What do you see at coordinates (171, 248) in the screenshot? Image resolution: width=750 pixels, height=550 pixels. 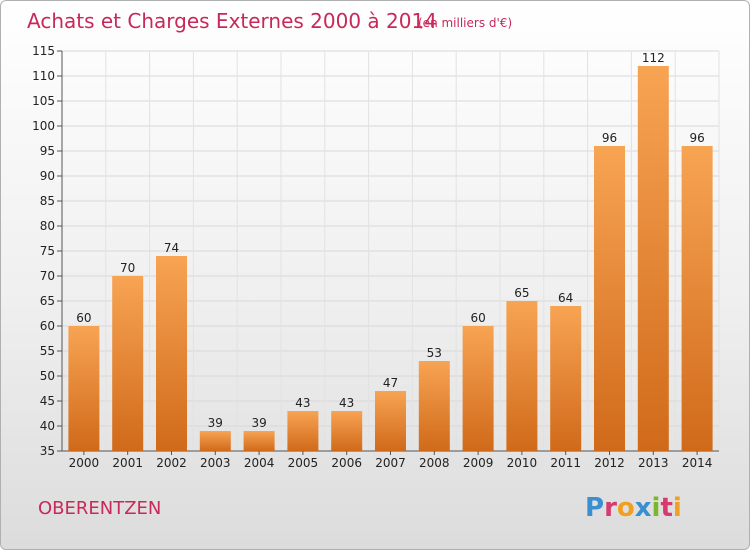 I see `data-label-2002: 74` at bounding box center [171, 248].